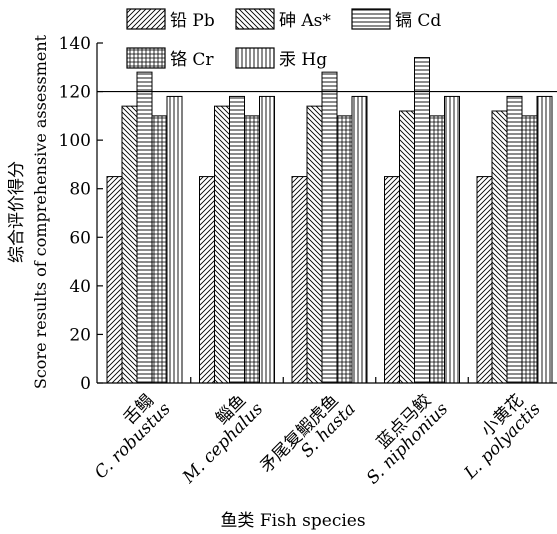 This screenshot has width=557, height=534. I want to click on legend-swatch-grid, so click(146, 58).